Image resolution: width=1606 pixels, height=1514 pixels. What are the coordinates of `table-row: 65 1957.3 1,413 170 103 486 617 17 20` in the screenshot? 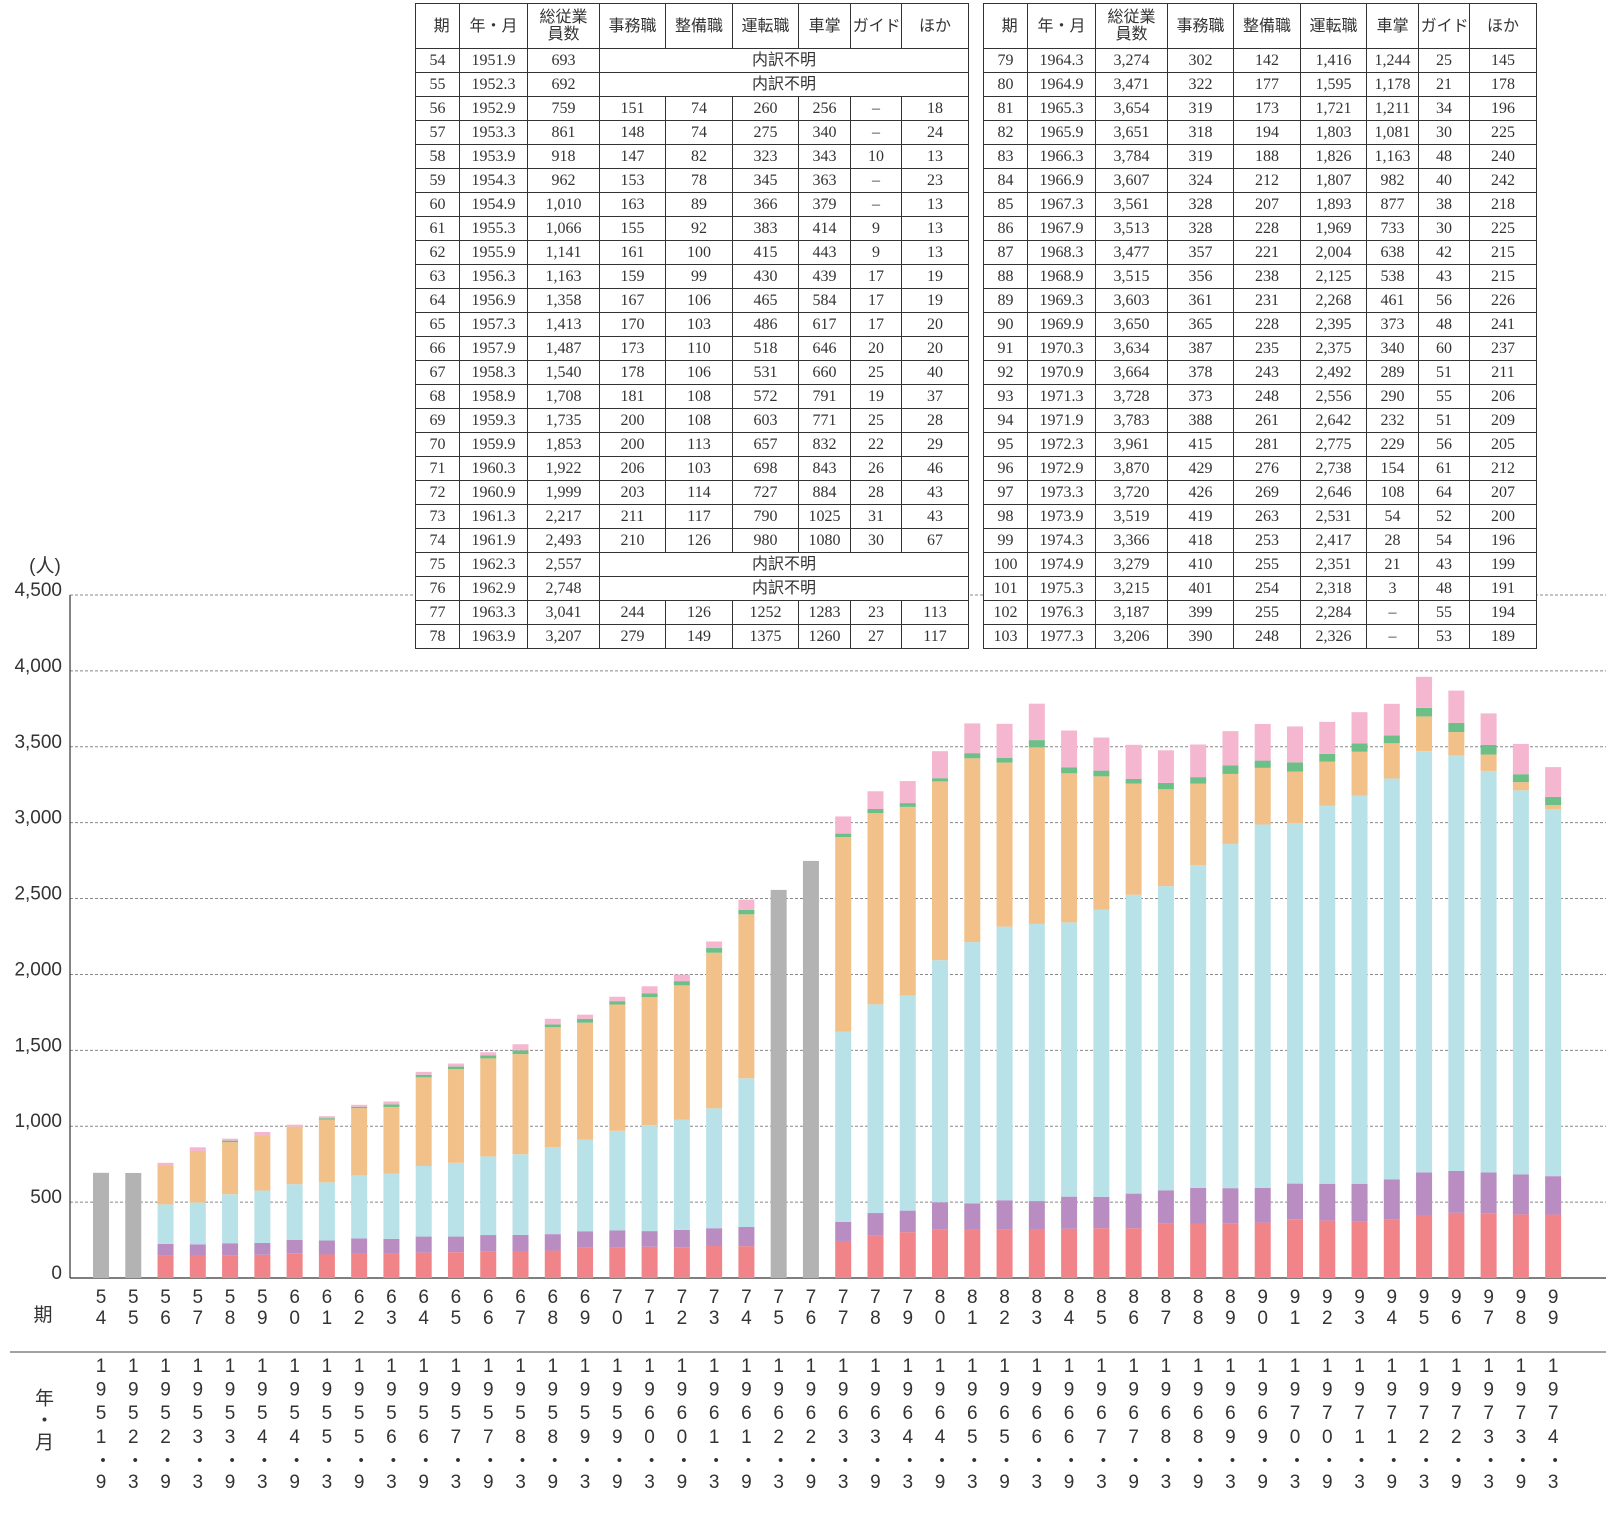 It's located at (692, 324).